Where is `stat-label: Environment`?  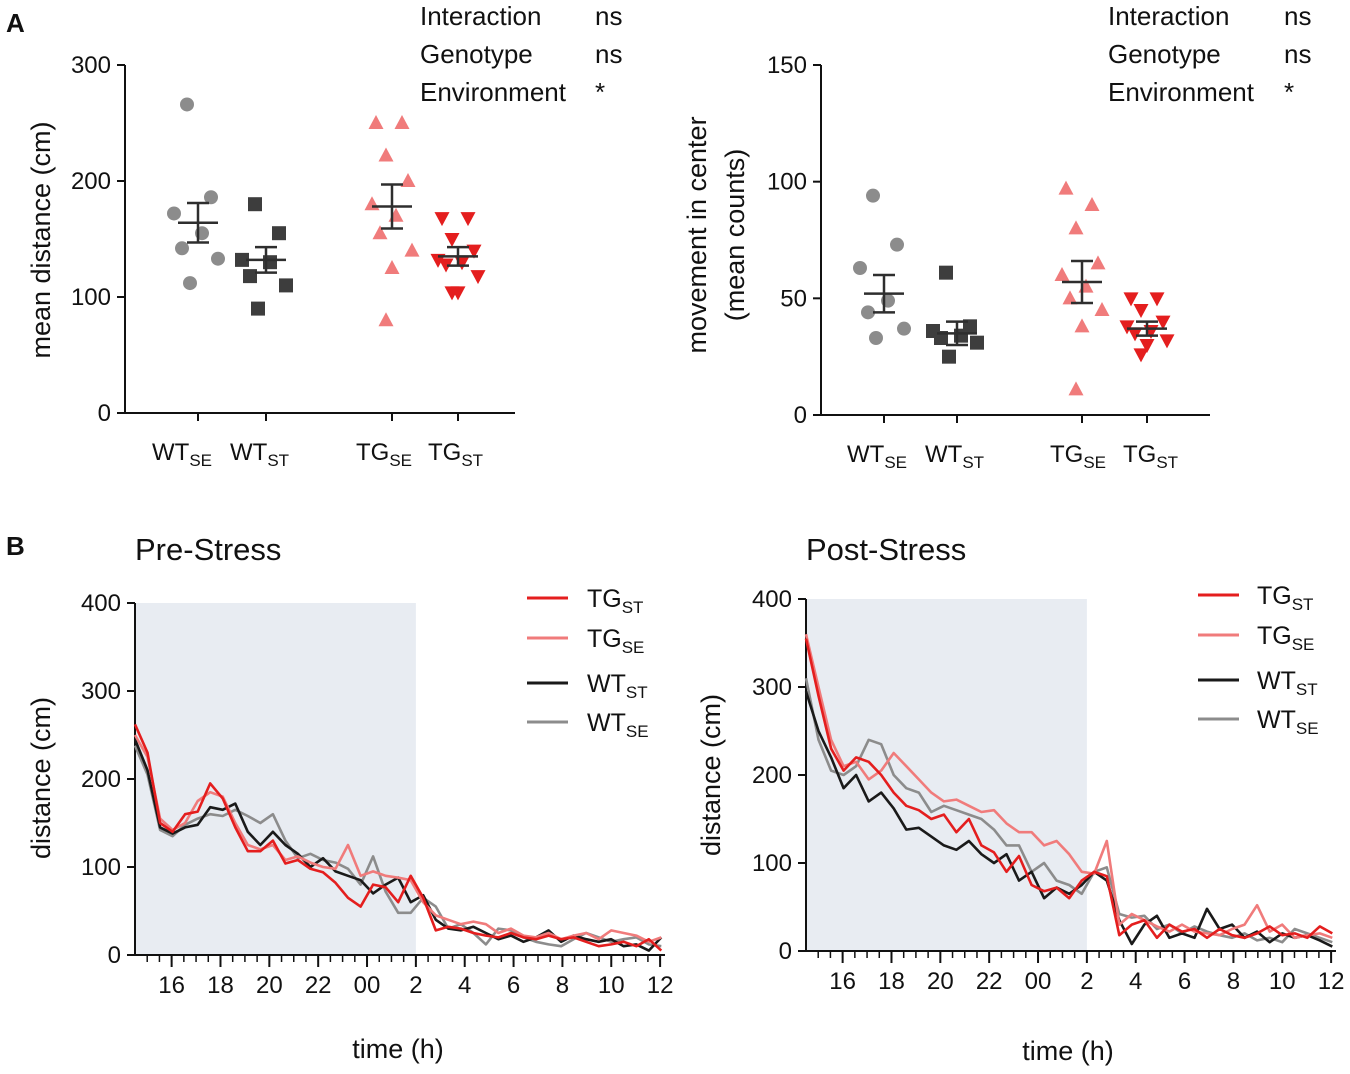
stat-label: Environment is located at coordinates (1181, 92).